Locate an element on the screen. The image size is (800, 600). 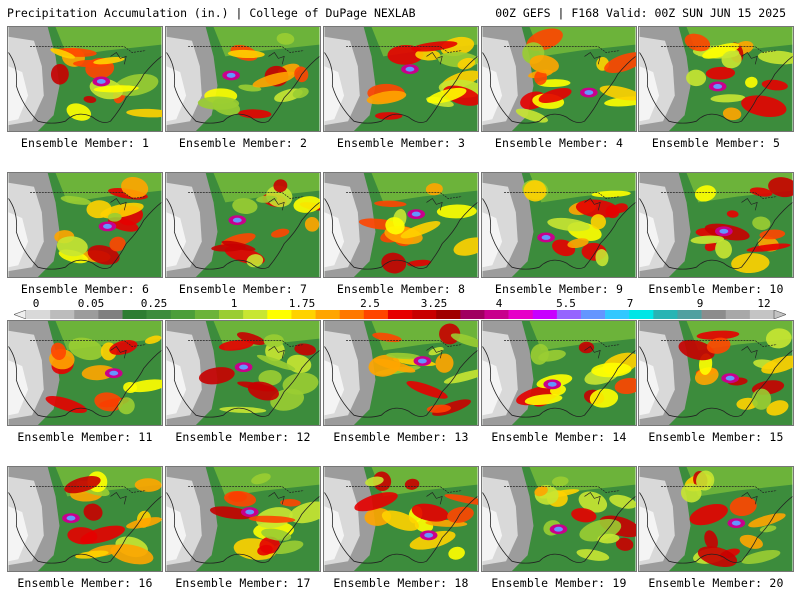
member-label-10: Ensemble Member: 10 is located at coordinates (716, 289).